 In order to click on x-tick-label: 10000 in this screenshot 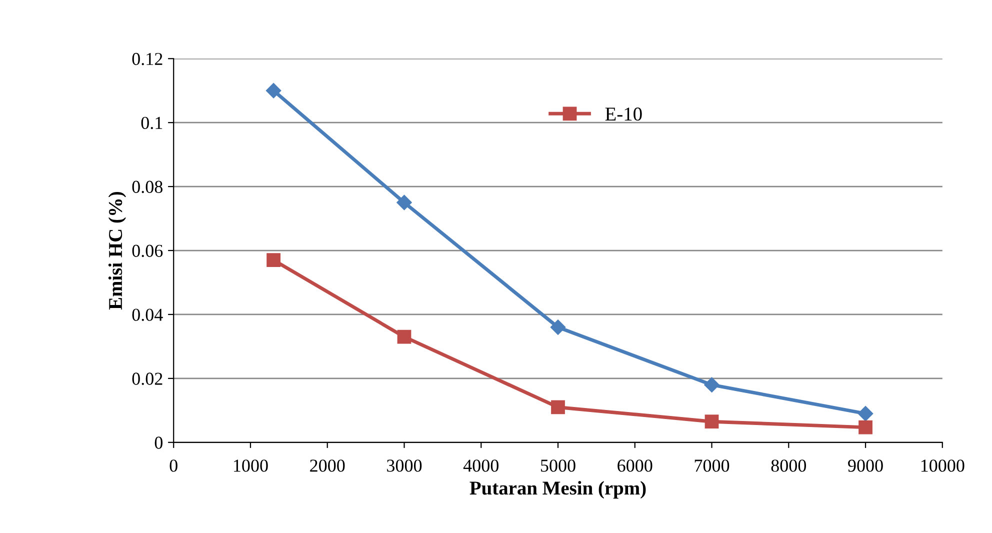, I will do `click(942, 466)`.